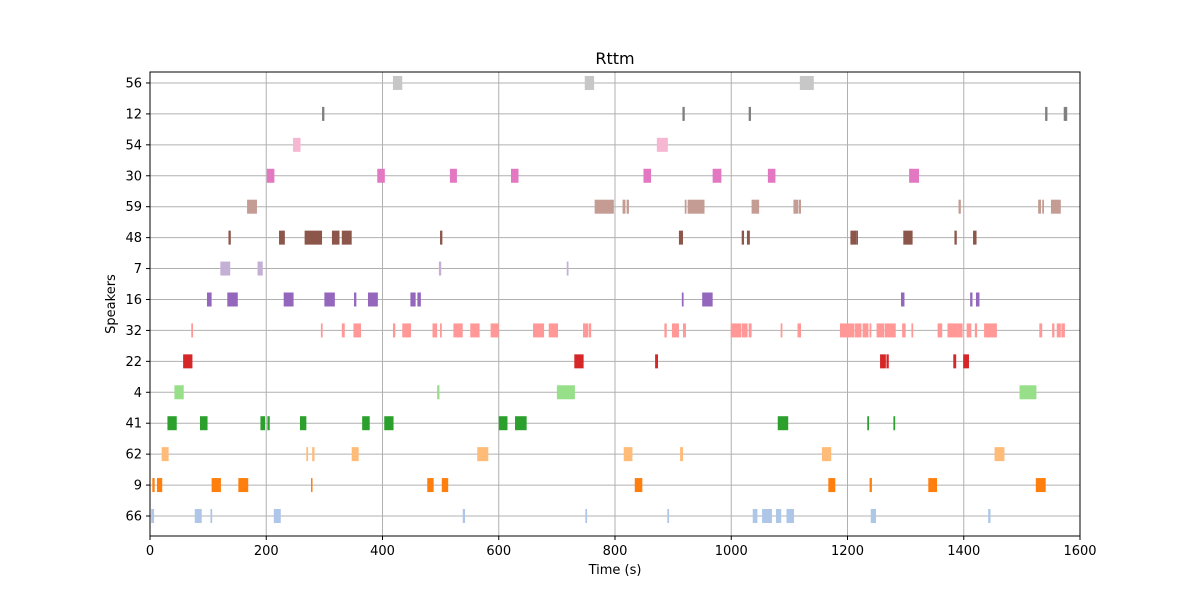 The height and width of the screenshot is (600, 1200). I want to click on x-tick-label: 1200, so click(847, 551).